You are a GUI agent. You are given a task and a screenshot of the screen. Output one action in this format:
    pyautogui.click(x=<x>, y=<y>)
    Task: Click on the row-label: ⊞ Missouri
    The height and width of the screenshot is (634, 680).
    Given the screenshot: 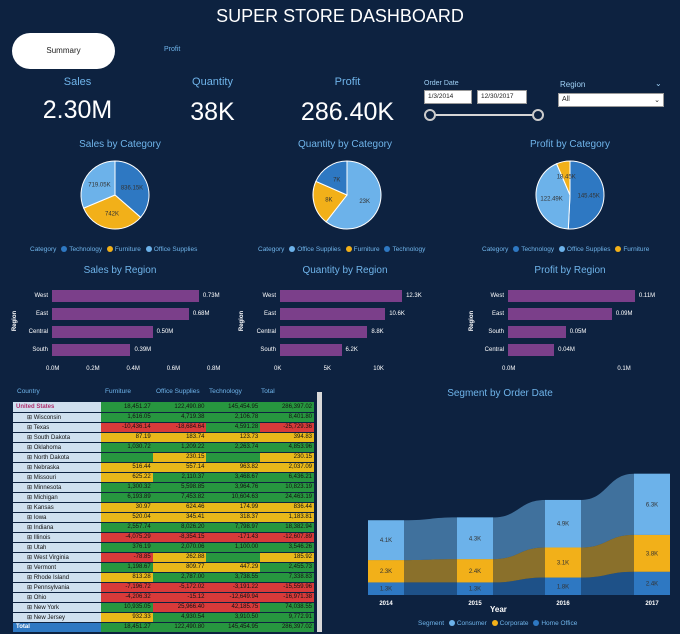 What is the action you would take?
    pyautogui.click(x=57, y=477)
    